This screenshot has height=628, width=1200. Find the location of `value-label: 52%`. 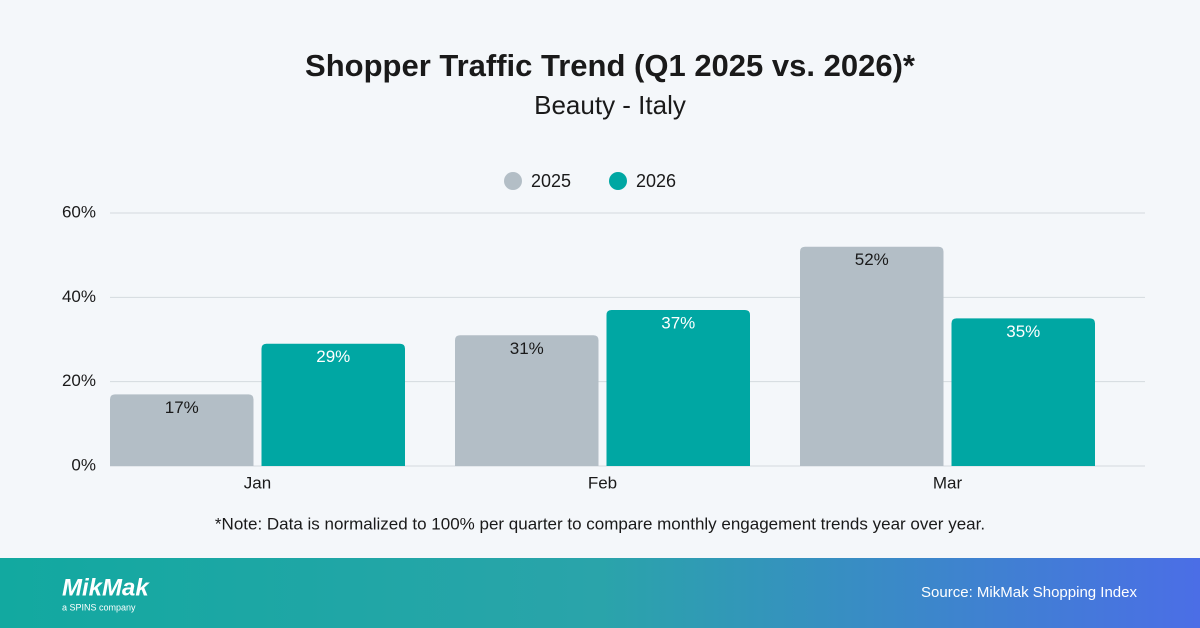

value-label: 52% is located at coordinates (872, 259).